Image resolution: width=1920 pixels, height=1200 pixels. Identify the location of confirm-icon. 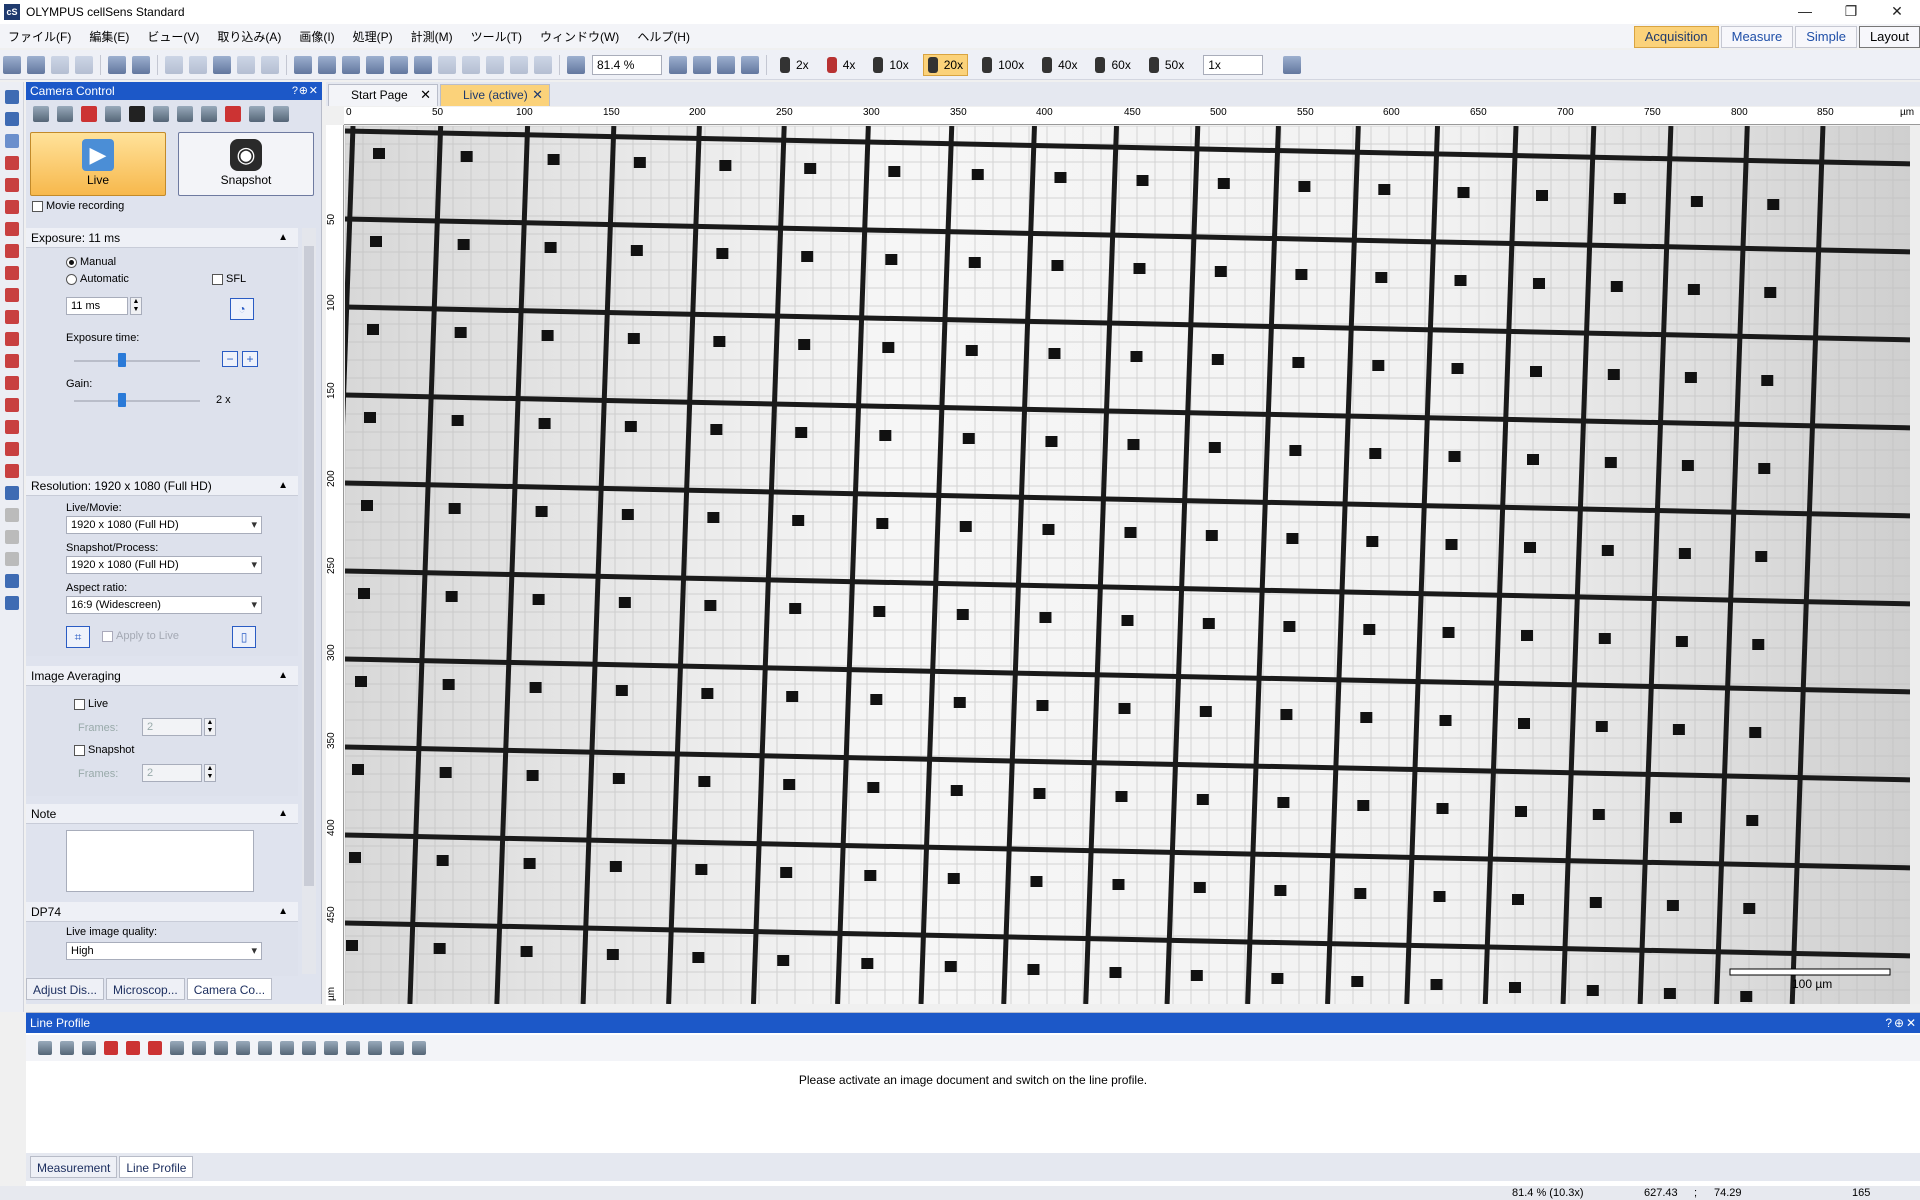
(519, 64).